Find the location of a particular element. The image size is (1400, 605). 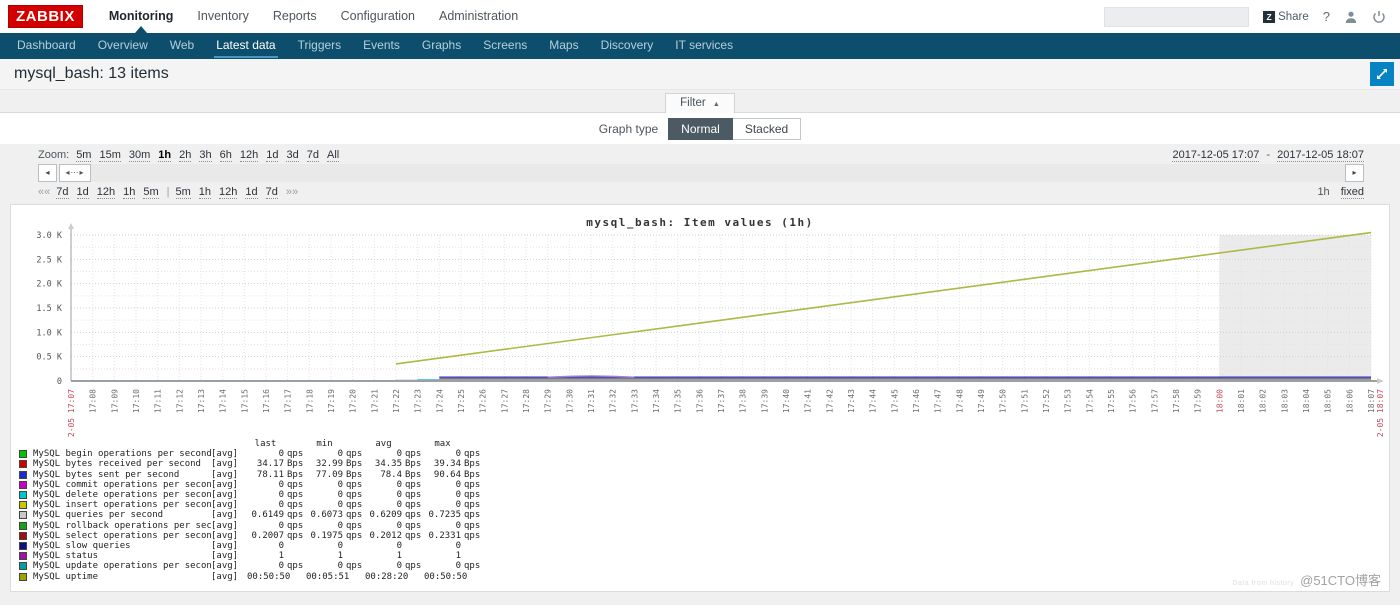

menu-item-configuration: Configuration is located at coordinates (377, 16).